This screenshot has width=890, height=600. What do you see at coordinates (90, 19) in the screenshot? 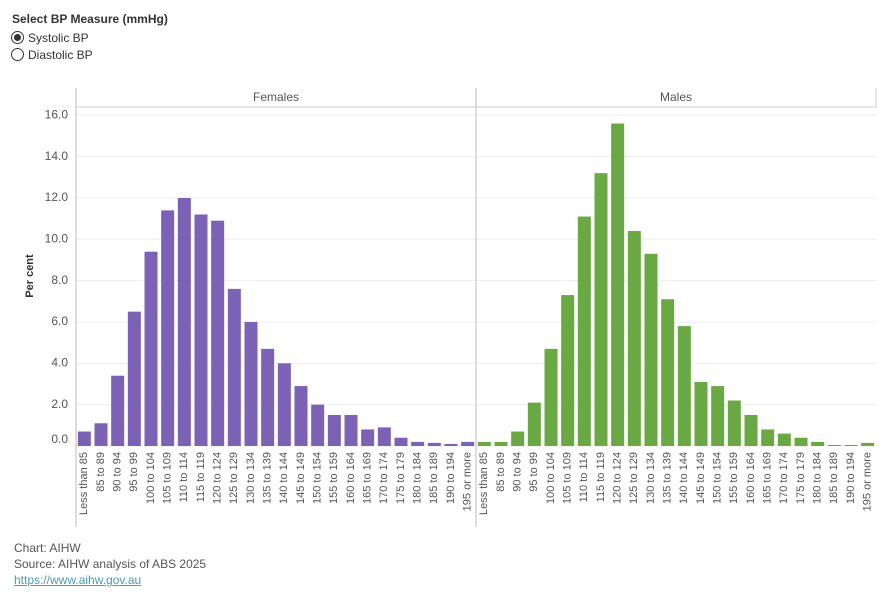
I see `control-title: Select BP Measure (mmHg)` at bounding box center [90, 19].